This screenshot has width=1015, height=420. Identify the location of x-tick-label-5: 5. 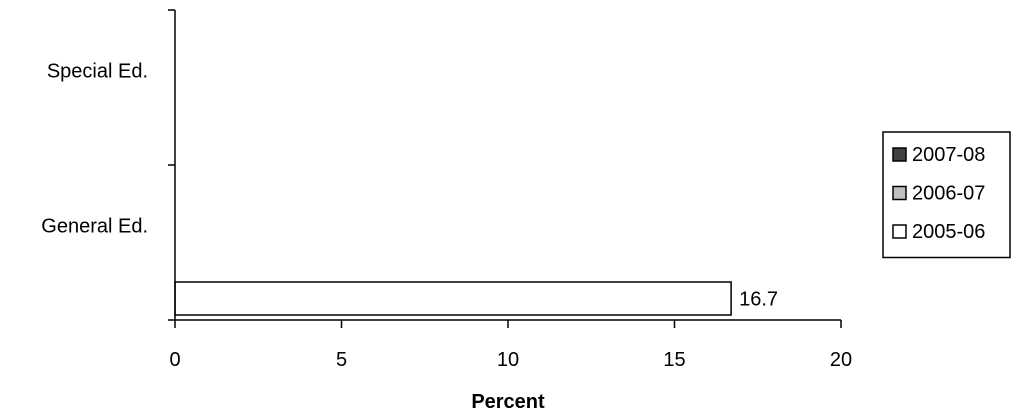
(341, 360).